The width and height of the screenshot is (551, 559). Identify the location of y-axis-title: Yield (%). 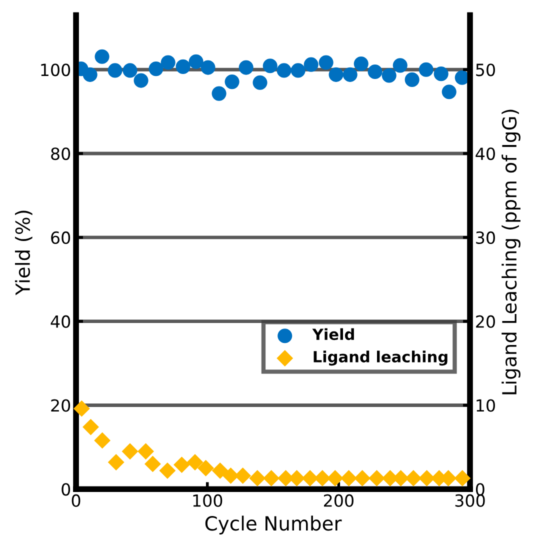
(23, 253).